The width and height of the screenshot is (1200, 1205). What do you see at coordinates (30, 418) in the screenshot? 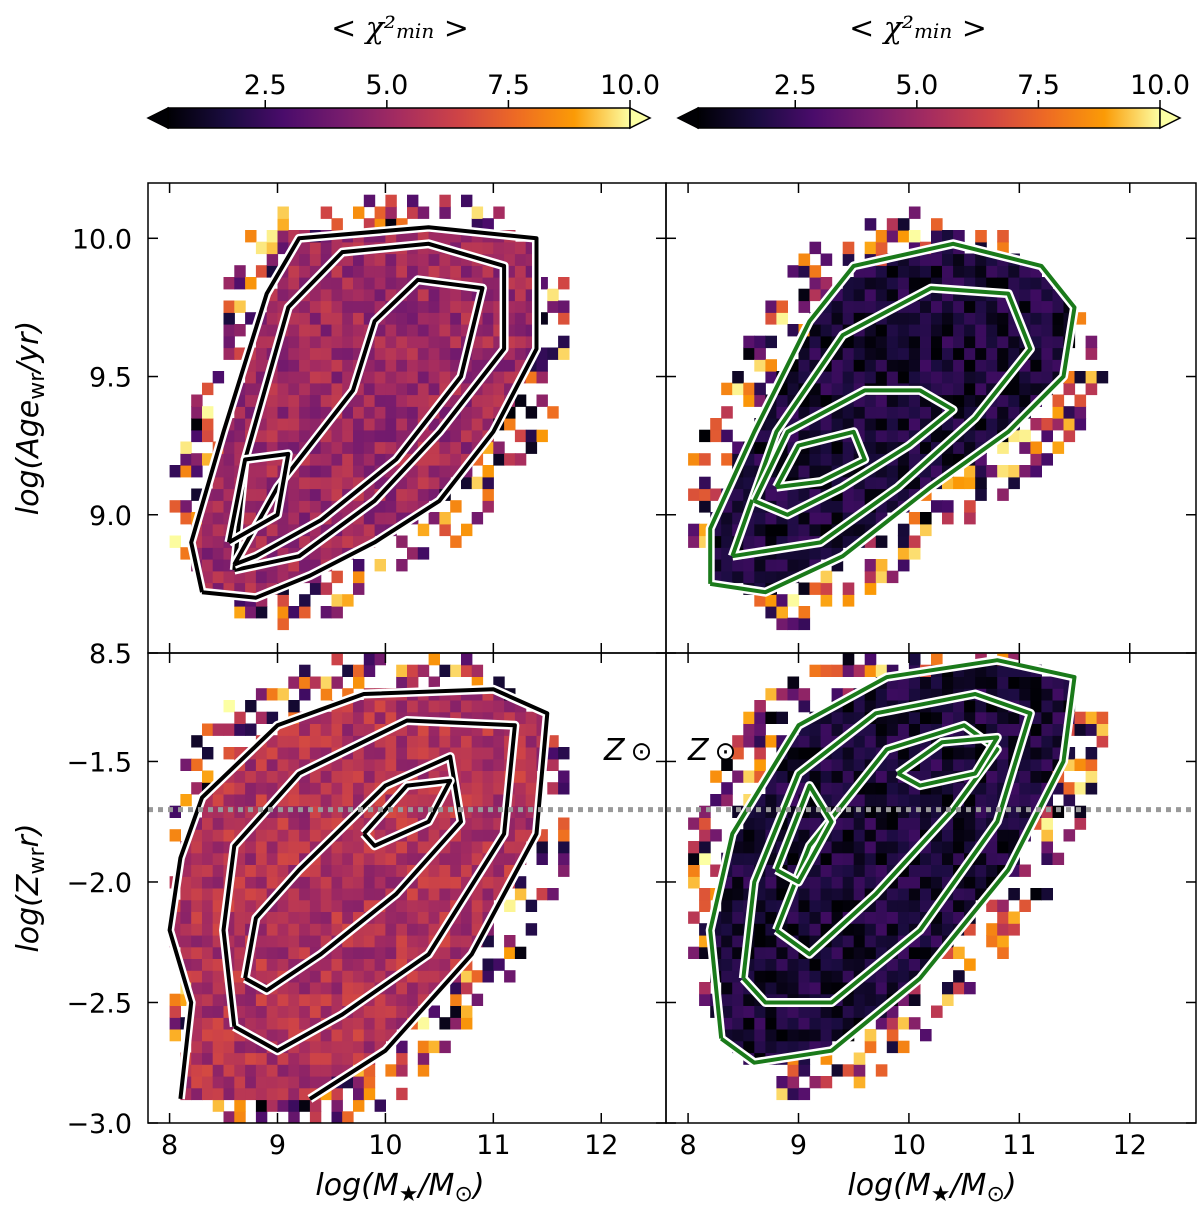
I see `y-axis-label-top: log(Agewr/yr)` at bounding box center [30, 418].